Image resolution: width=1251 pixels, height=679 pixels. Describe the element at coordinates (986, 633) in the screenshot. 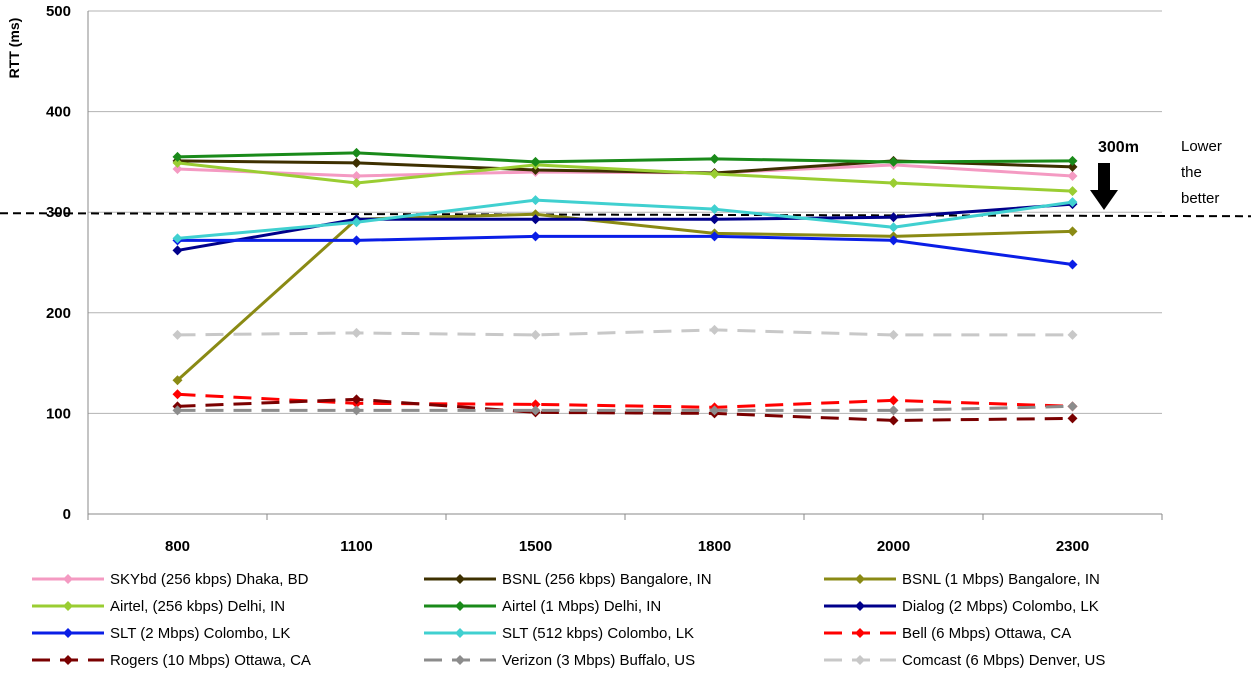

I see `legend-label: Bell (6 Mbps) Ottawa, CA` at that location.